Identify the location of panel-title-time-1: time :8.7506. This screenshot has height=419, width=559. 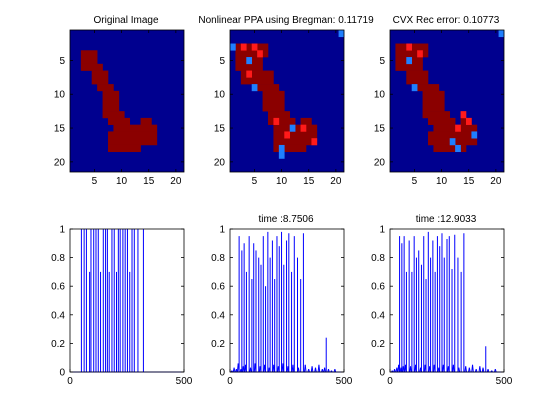
(285, 219).